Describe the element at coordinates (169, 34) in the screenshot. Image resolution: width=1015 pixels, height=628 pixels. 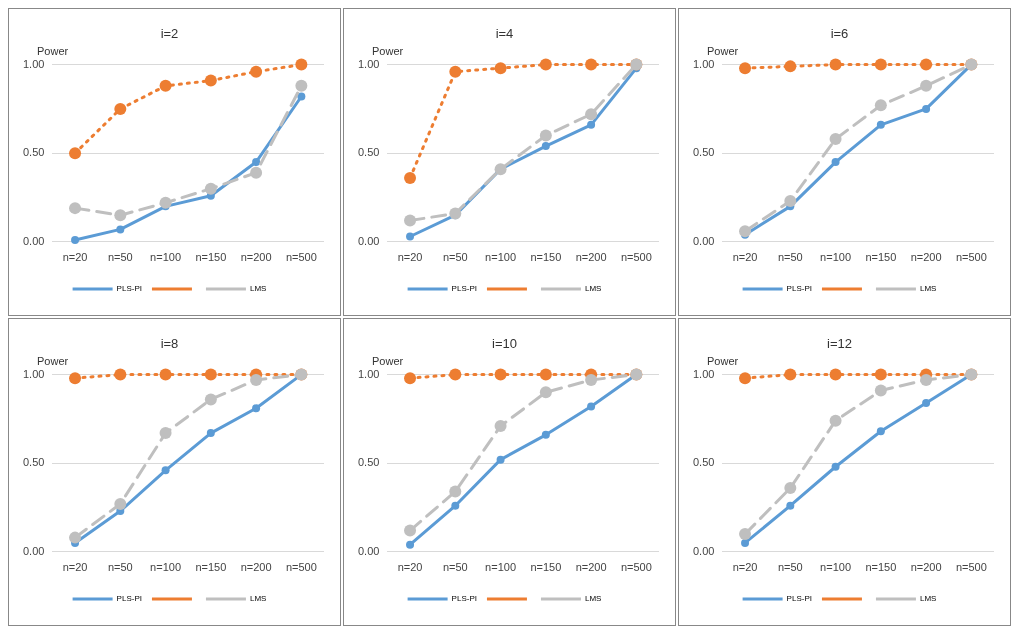
I see `chart-title: i=2` at that location.